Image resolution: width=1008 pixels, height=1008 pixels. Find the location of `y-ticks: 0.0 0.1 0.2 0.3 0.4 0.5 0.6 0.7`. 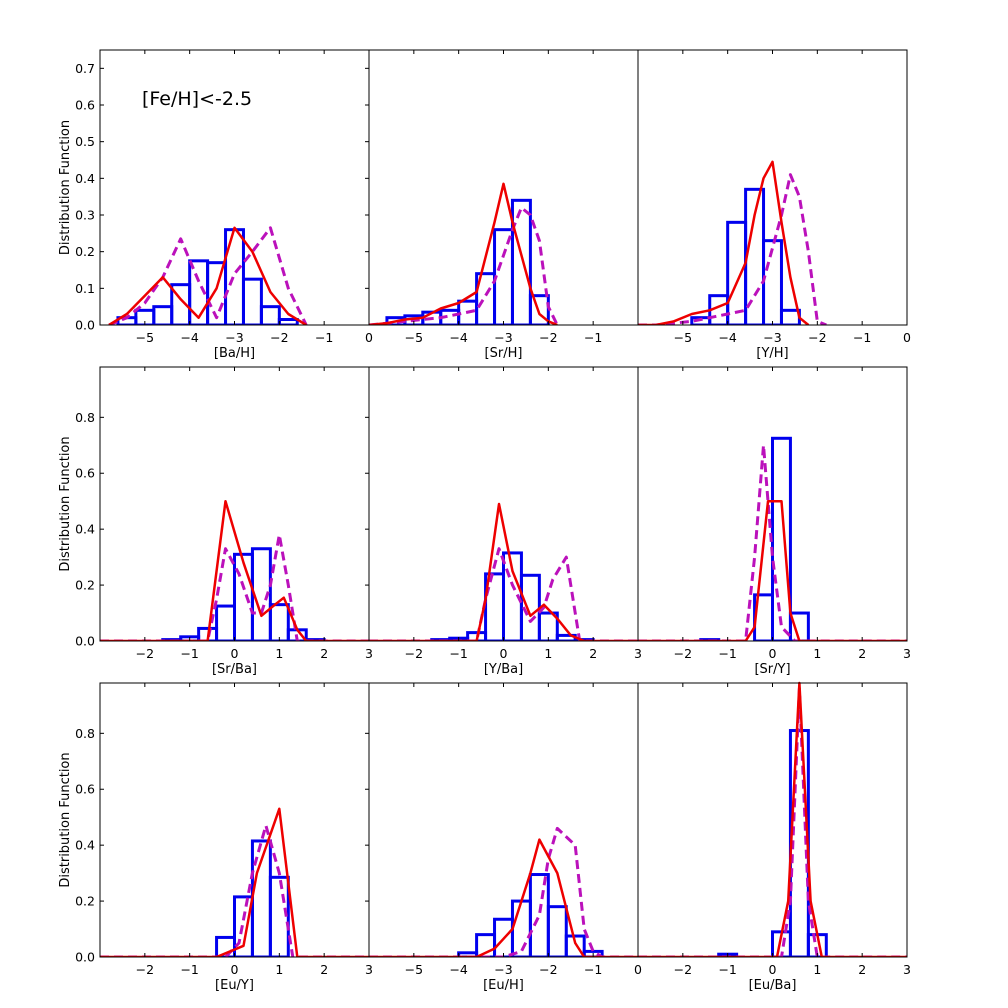

y-ticks: 0.0 0.1 0.2 0.3 0.4 0.5 0.6 0.7 is located at coordinates (222, 197).